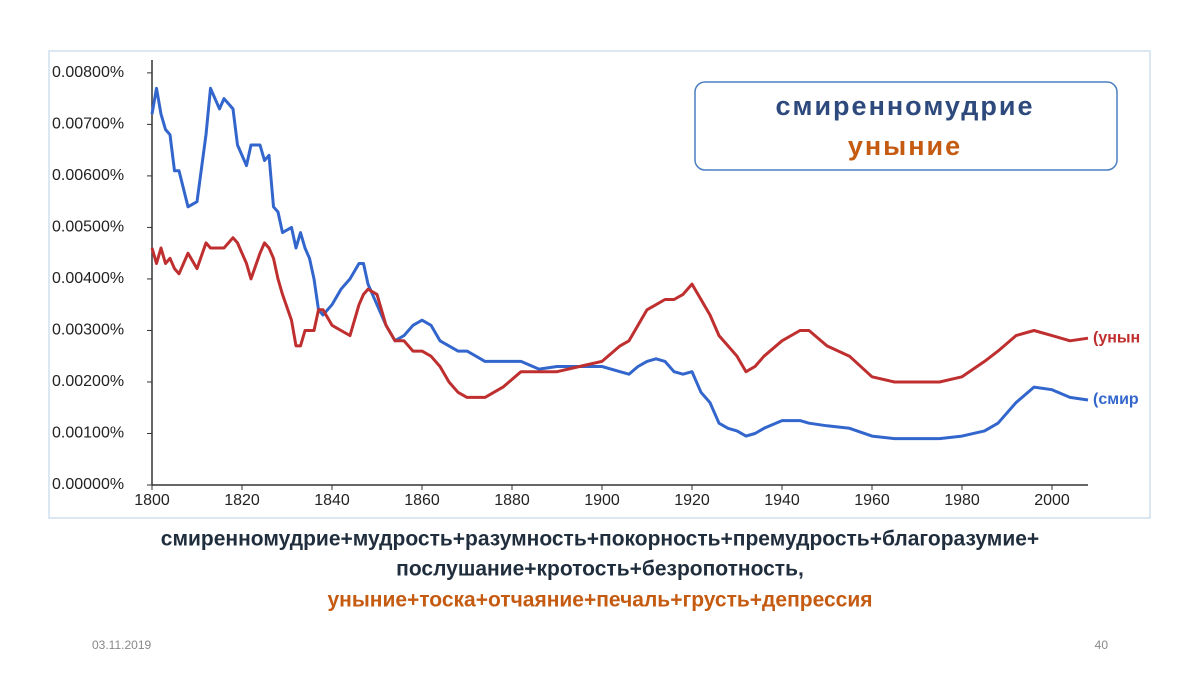 Image resolution: width=1200 pixels, height=675 pixels. I want to click on x-tick-label: 1840, so click(332, 500).